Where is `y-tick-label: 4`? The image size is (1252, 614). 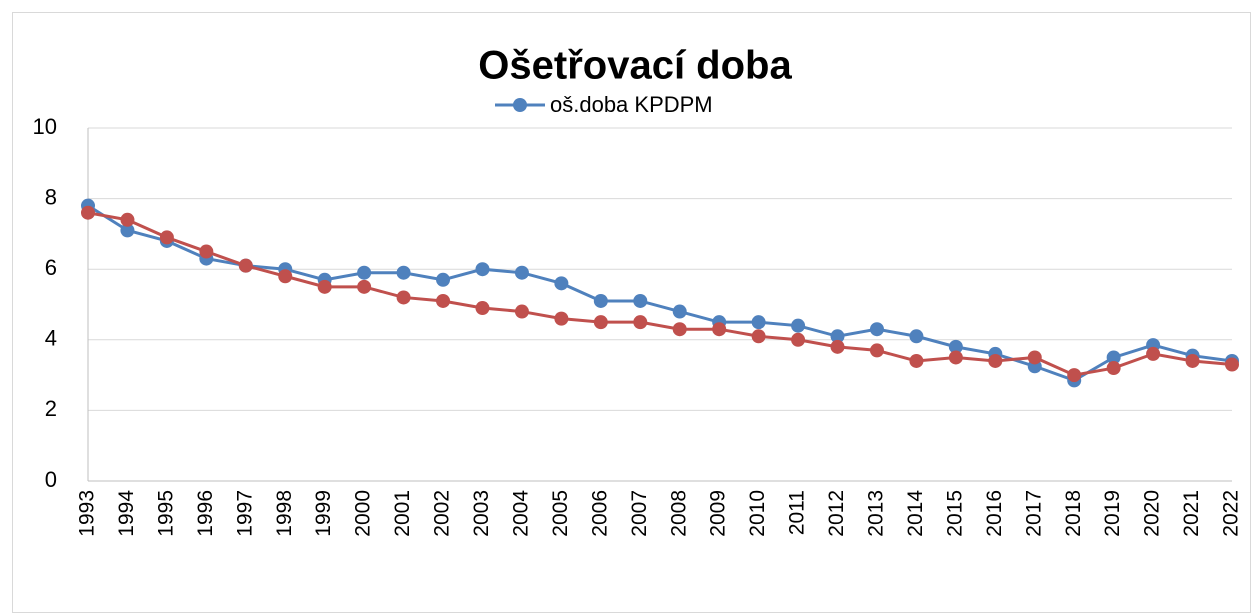 y-tick-label: 4 is located at coordinates (51, 338).